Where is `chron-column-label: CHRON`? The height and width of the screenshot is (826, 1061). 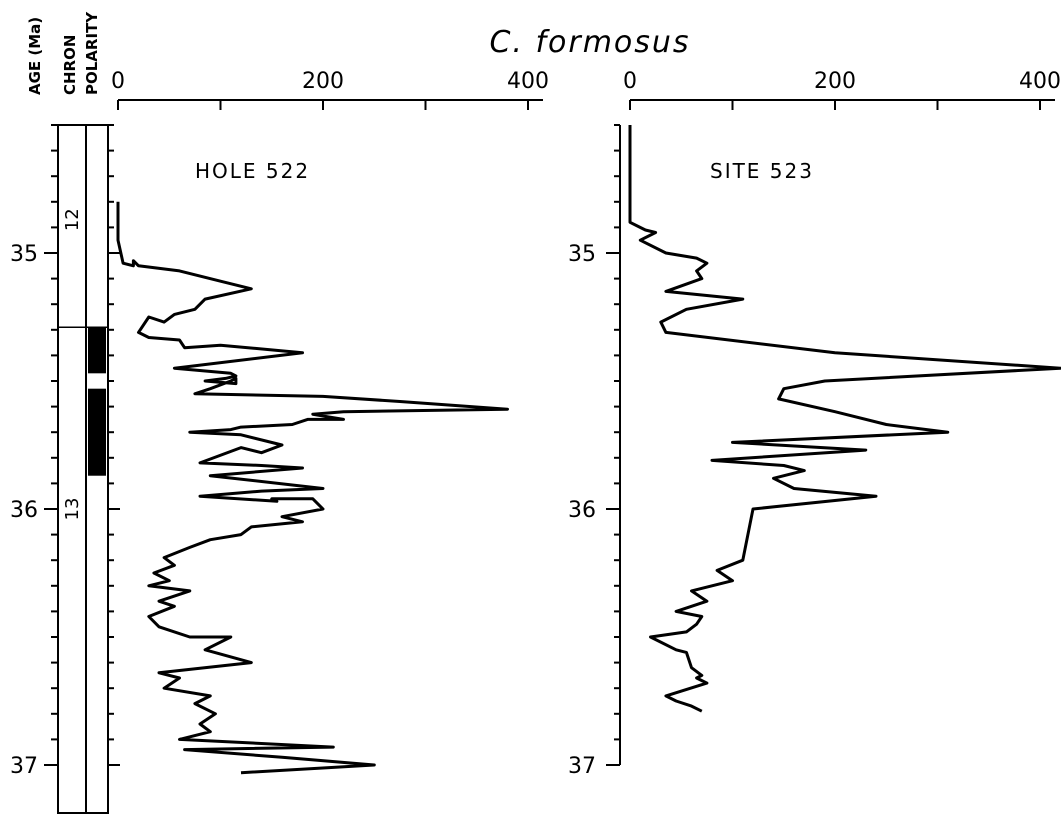 chron-column-label: CHRON is located at coordinates (70, 65).